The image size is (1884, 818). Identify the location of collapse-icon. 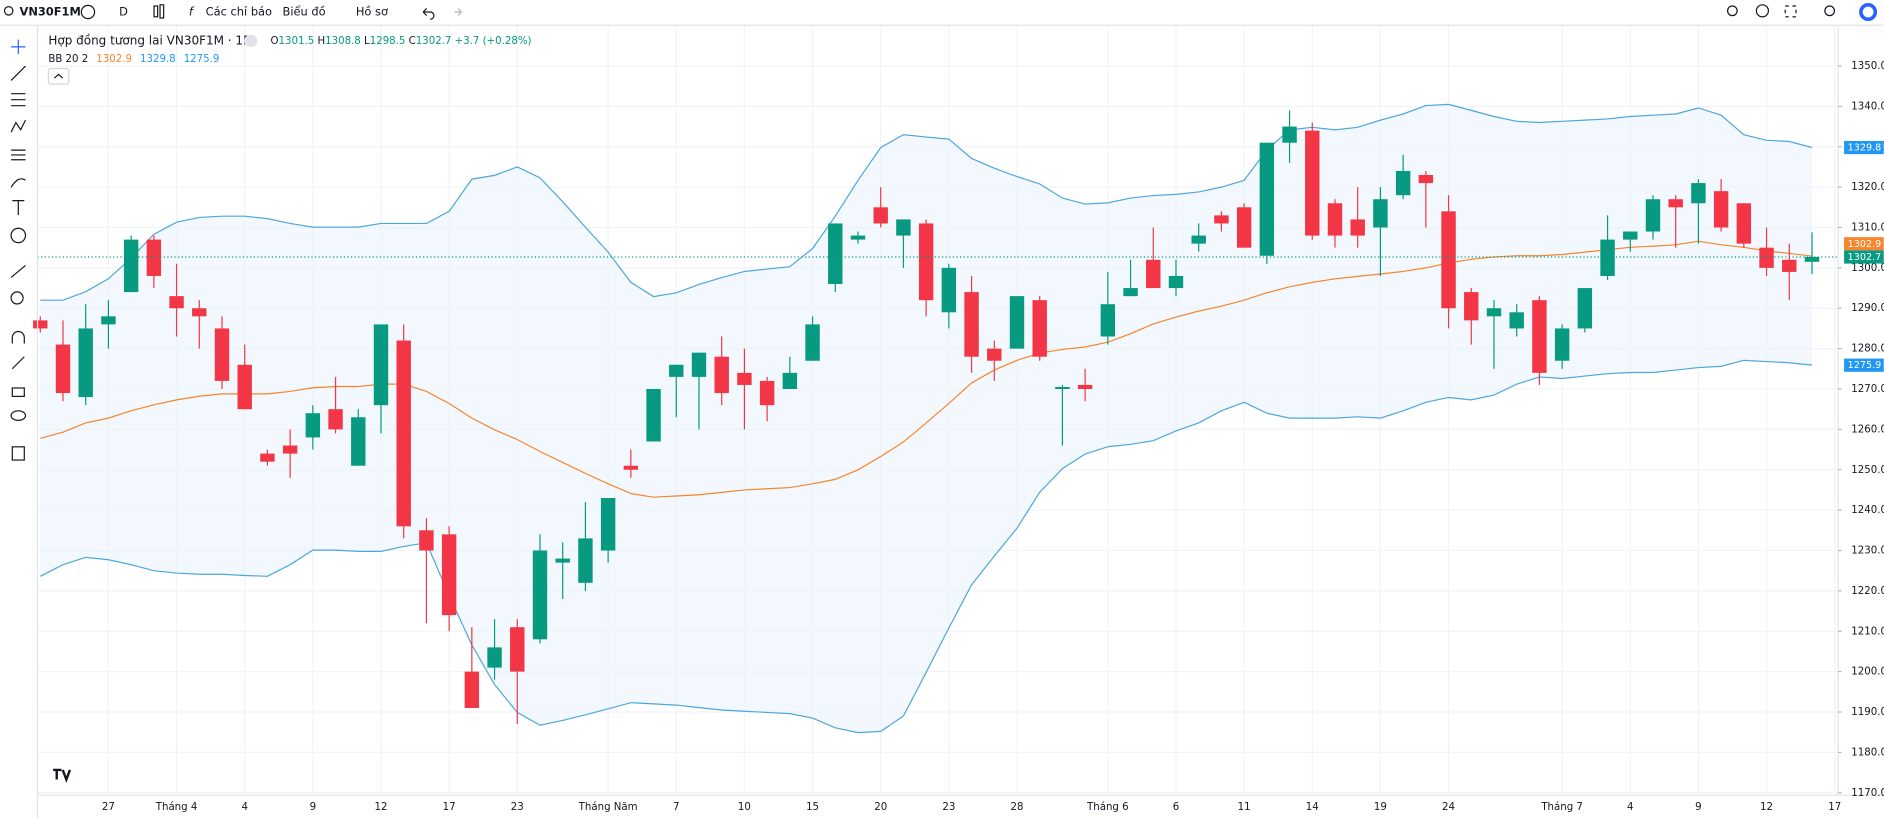
(58, 76).